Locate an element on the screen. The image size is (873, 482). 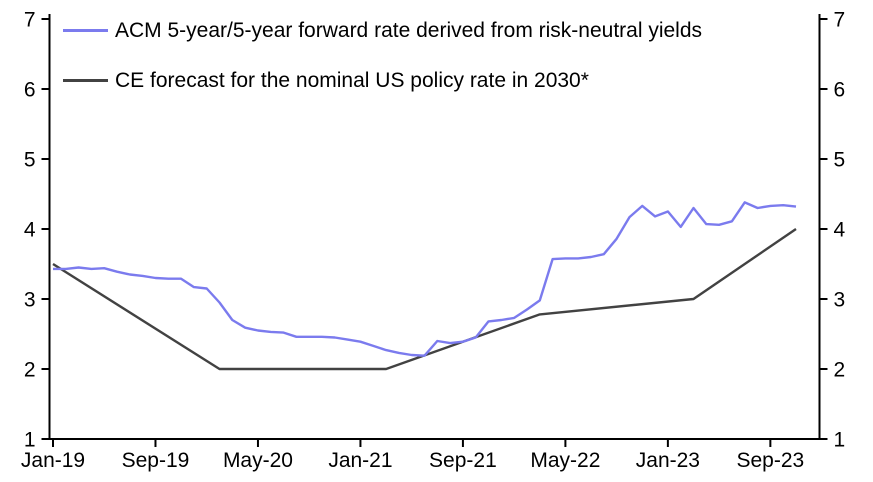
y-tick-label-right: 5 is located at coordinates (840, 160).